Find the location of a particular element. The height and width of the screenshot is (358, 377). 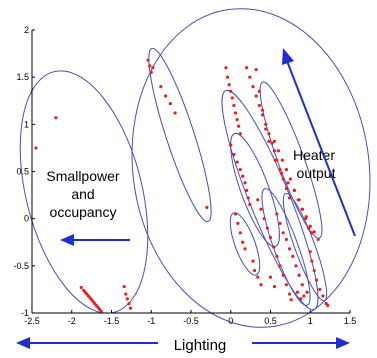

arrow-up-diagonal-icon is located at coordinates (319, 142).